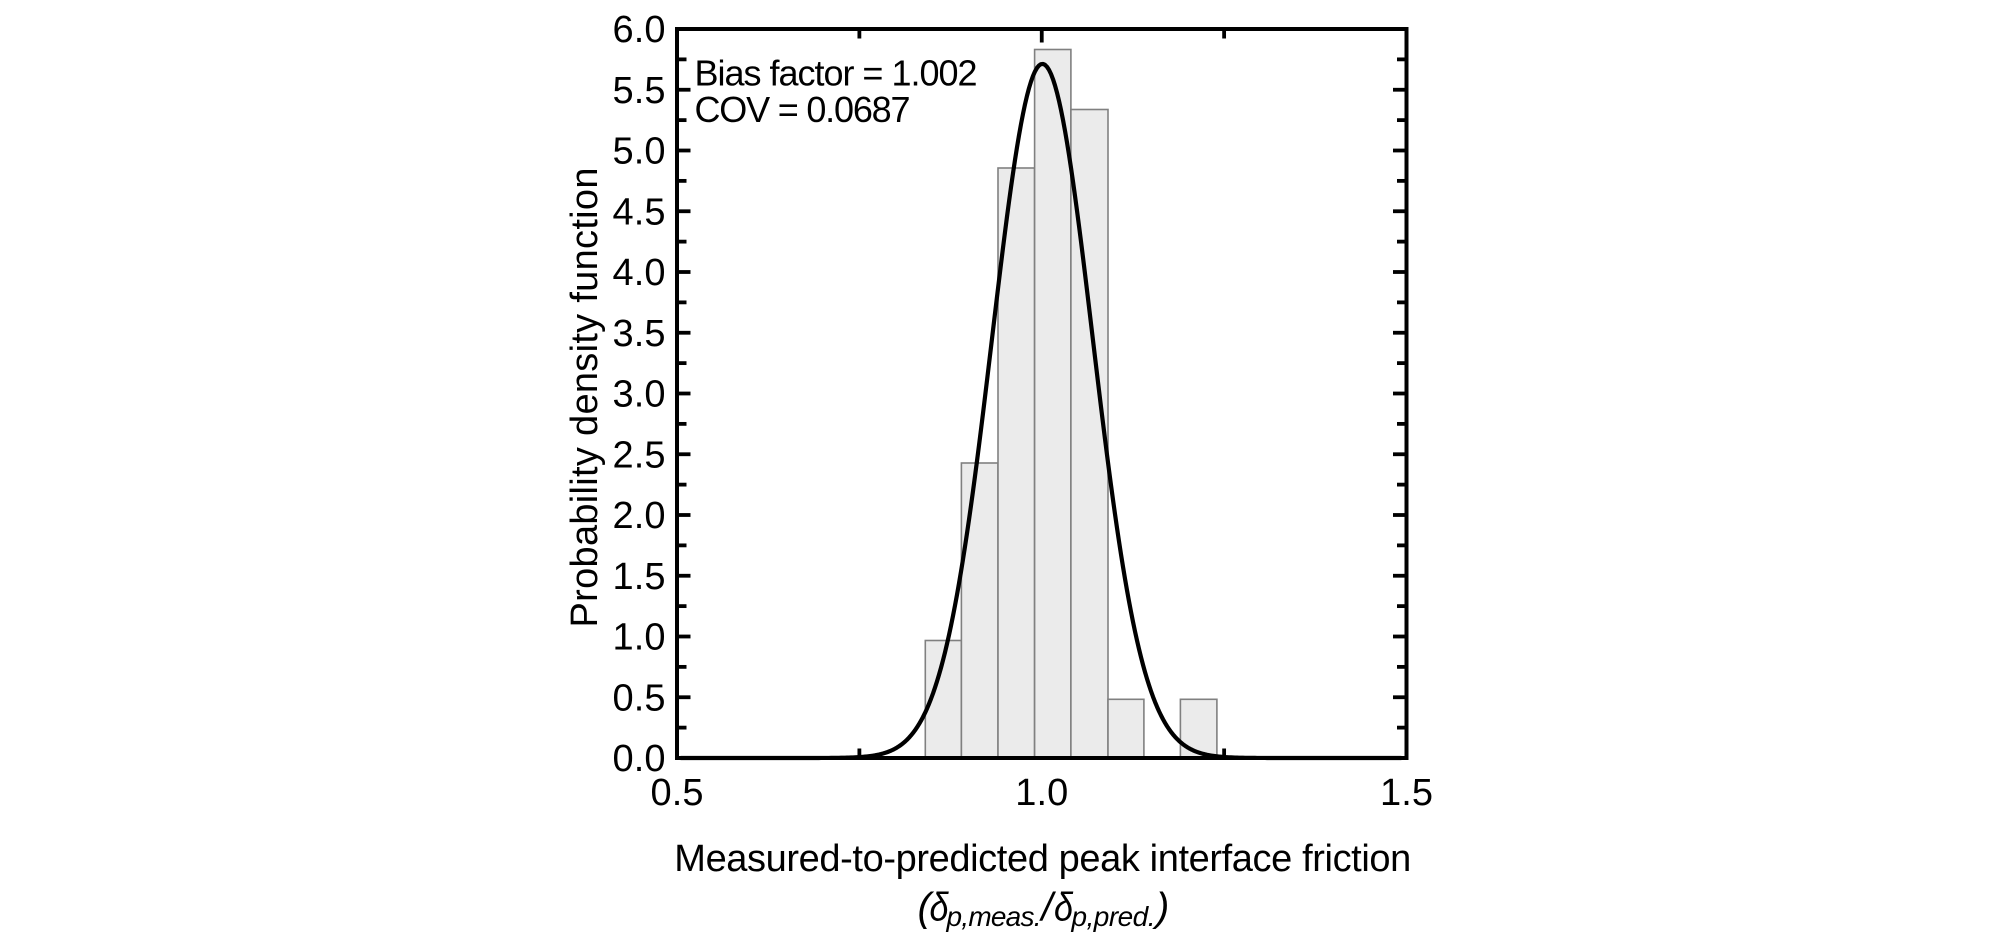  I want to click on svg-text: 4.5, so click(639, 212).